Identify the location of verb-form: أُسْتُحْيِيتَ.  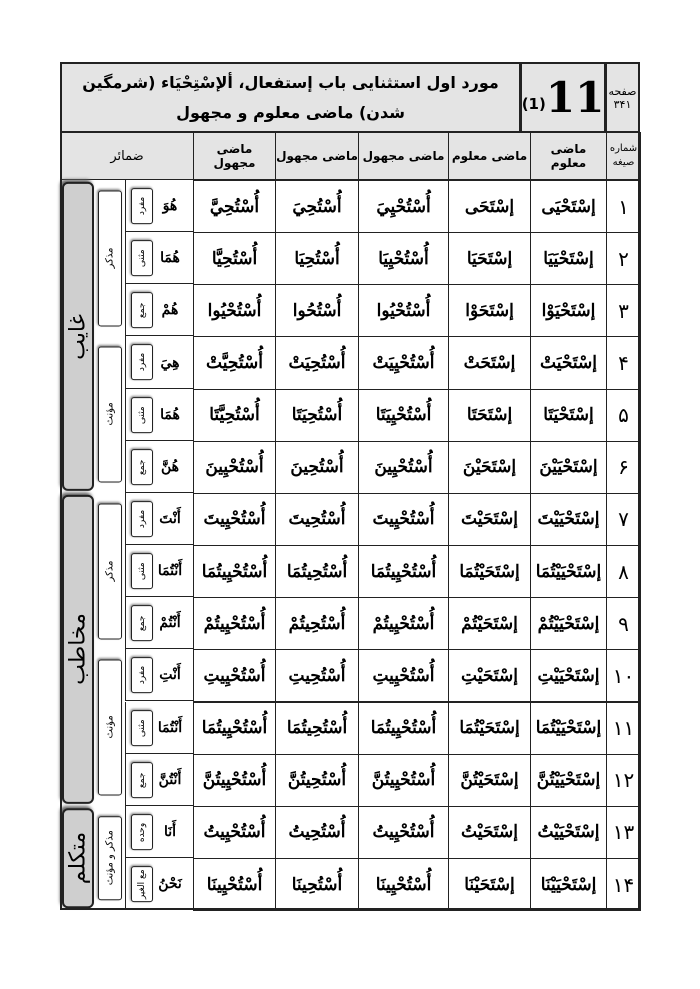
(403, 519).